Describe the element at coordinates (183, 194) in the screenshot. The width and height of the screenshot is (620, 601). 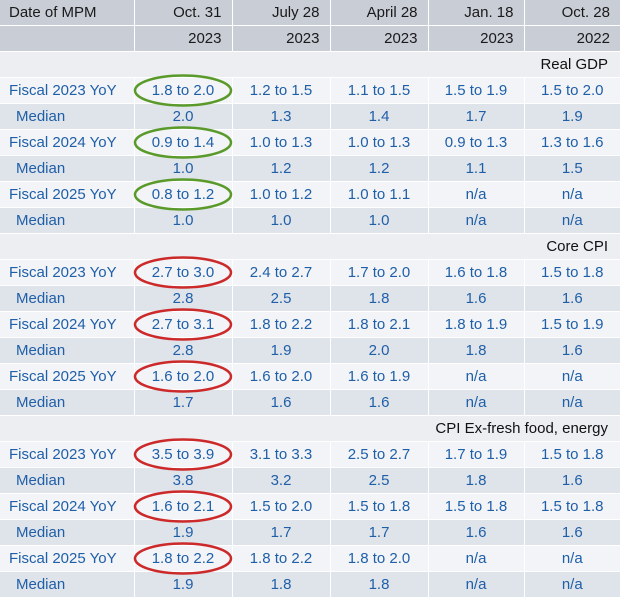
I see `value-cell: 0.8 to 1.2` at that location.